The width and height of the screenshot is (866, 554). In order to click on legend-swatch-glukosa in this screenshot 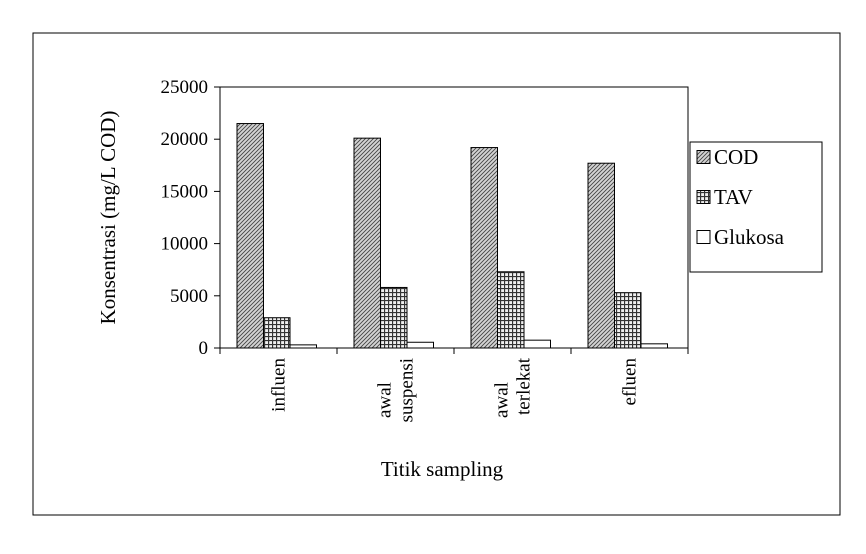, I will do `click(703, 237)`.